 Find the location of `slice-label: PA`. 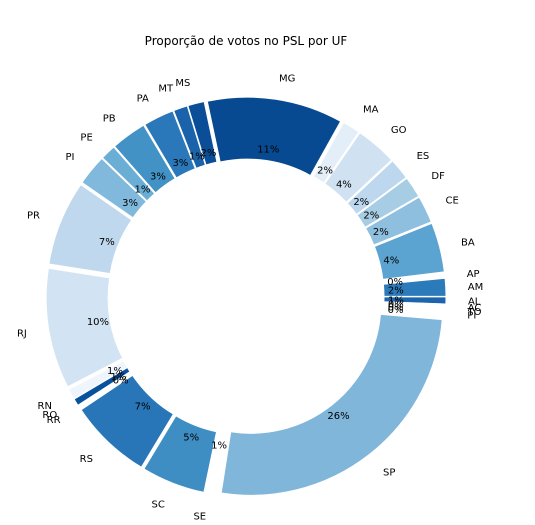

slice-label: PA is located at coordinates (143, 98).